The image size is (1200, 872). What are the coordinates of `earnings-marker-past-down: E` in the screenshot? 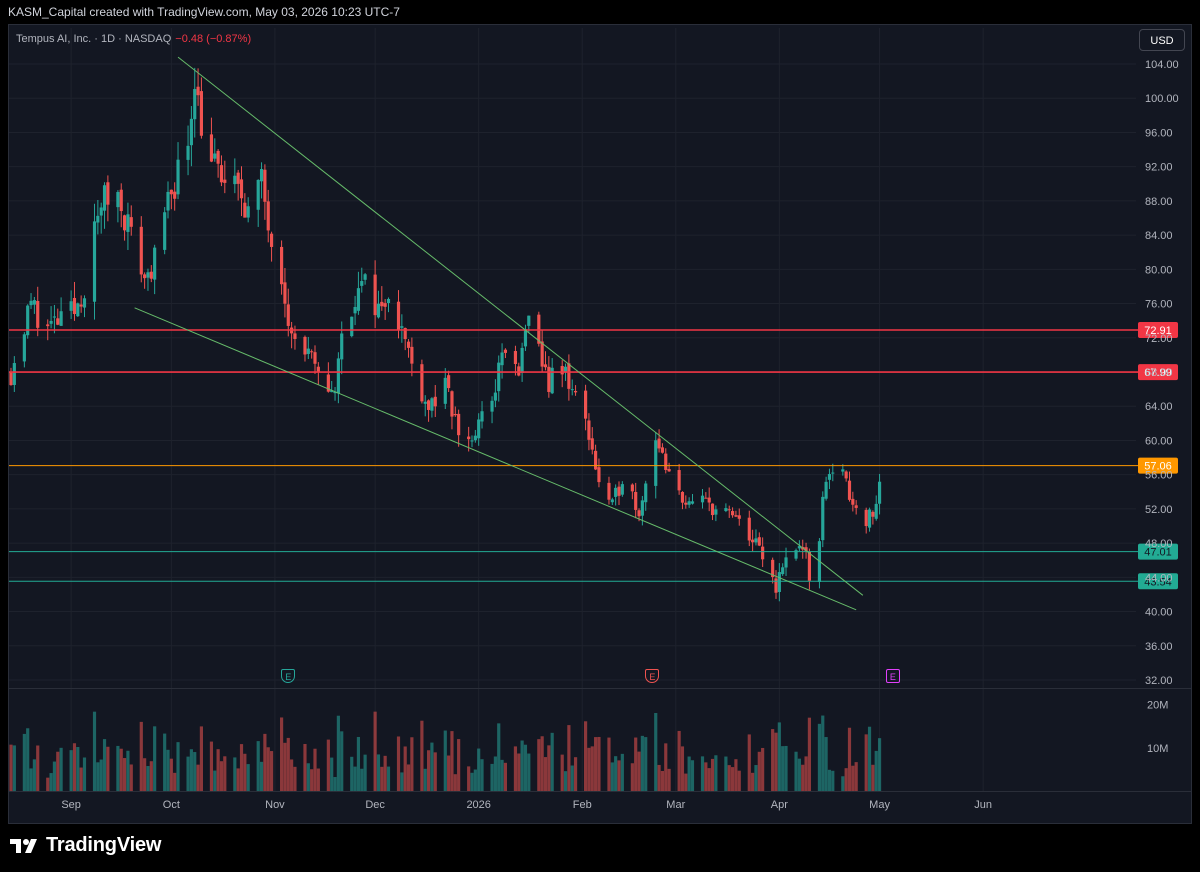 It's located at (652, 676).